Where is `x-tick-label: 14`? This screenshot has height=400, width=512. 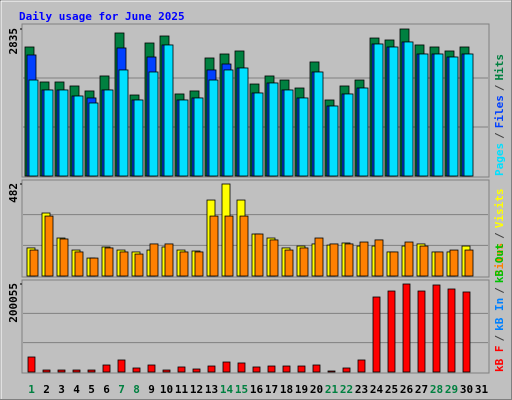
x-tick-label: 14 is located at coordinates (227, 389).